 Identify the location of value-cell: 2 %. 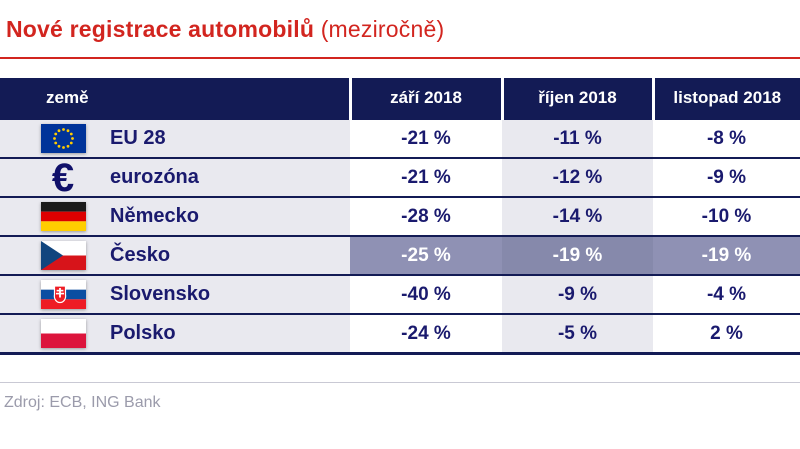
(726, 334).